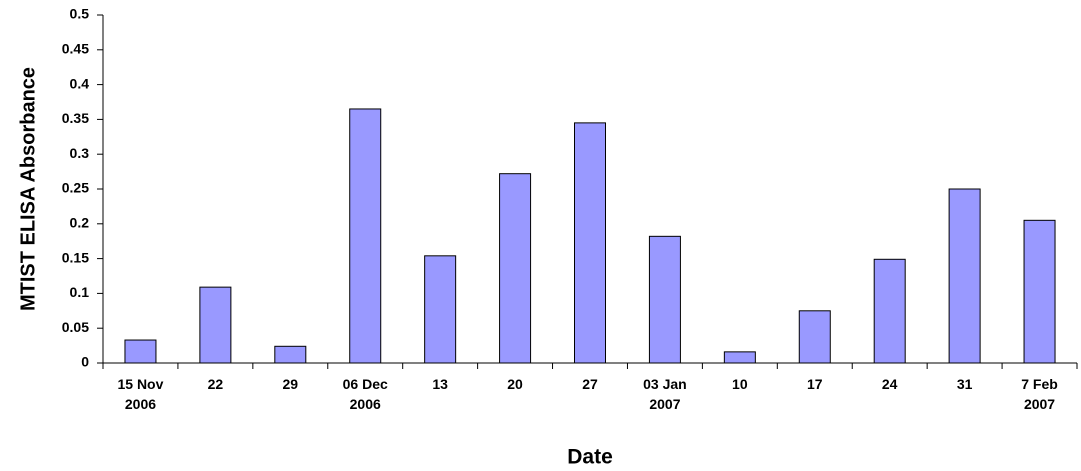 This screenshot has height=471, width=1081. What do you see at coordinates (814, 384) in the screenshot?
I see `x-tick-label: 17` at bounding box center [814, 384].